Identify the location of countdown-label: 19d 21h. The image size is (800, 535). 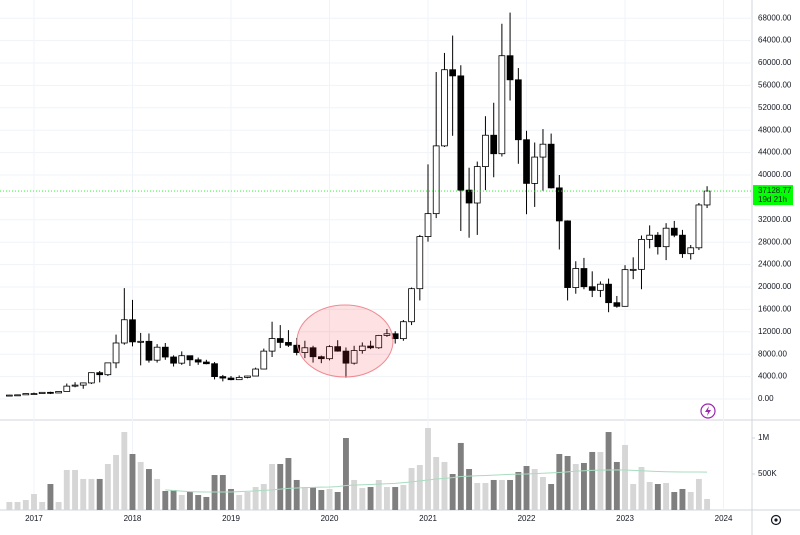
(772, 199).